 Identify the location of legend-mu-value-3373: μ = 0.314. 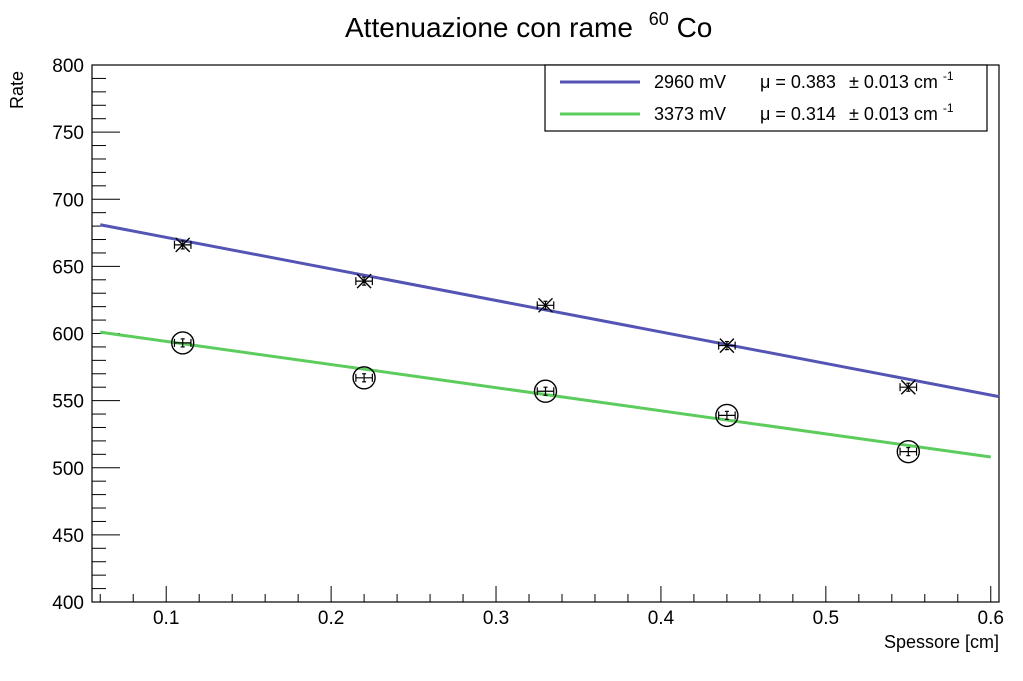
(798, 114).